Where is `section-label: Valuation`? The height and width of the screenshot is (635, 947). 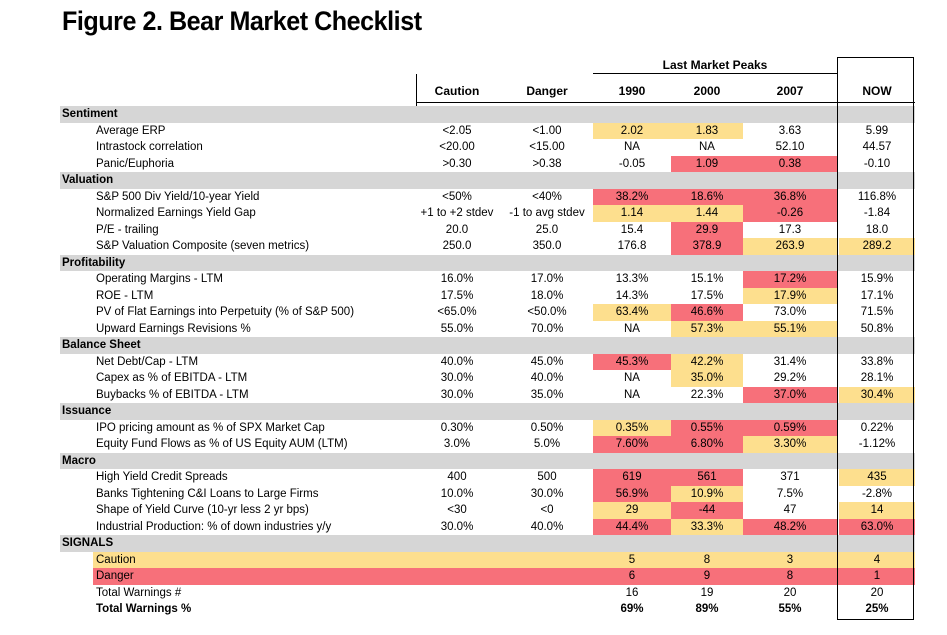 section-label: Valuation is located at coordinates (88, 180).